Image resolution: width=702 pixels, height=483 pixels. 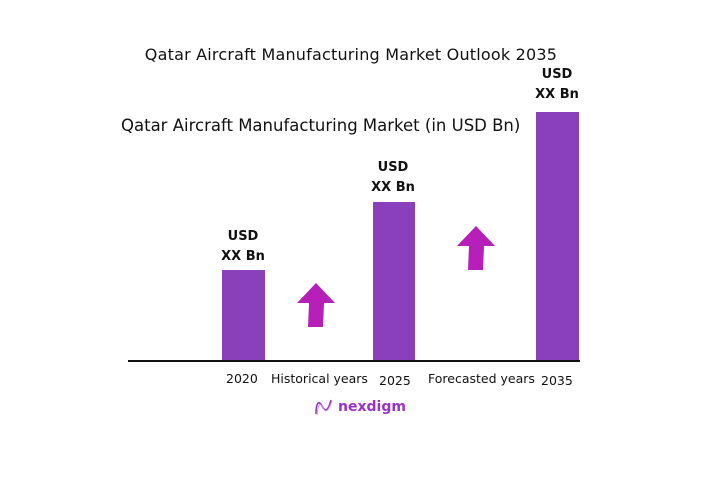 I want to click on data-label-2020: USD XX Bn, so click(x=243, y=247).